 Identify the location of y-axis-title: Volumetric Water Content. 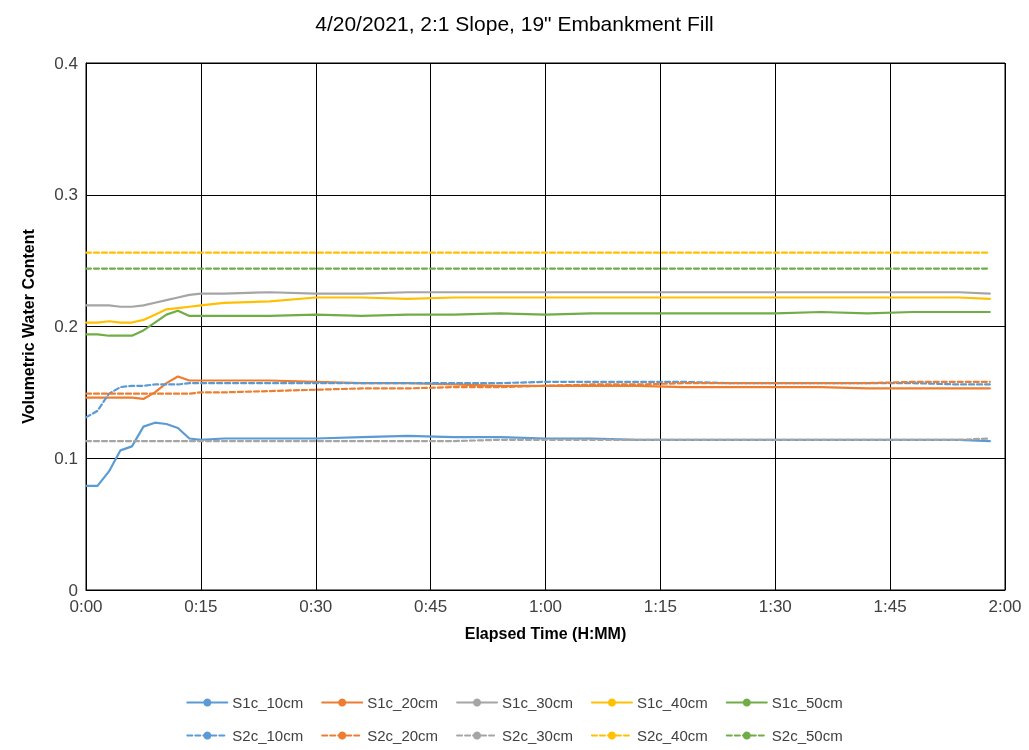
(28, 326).